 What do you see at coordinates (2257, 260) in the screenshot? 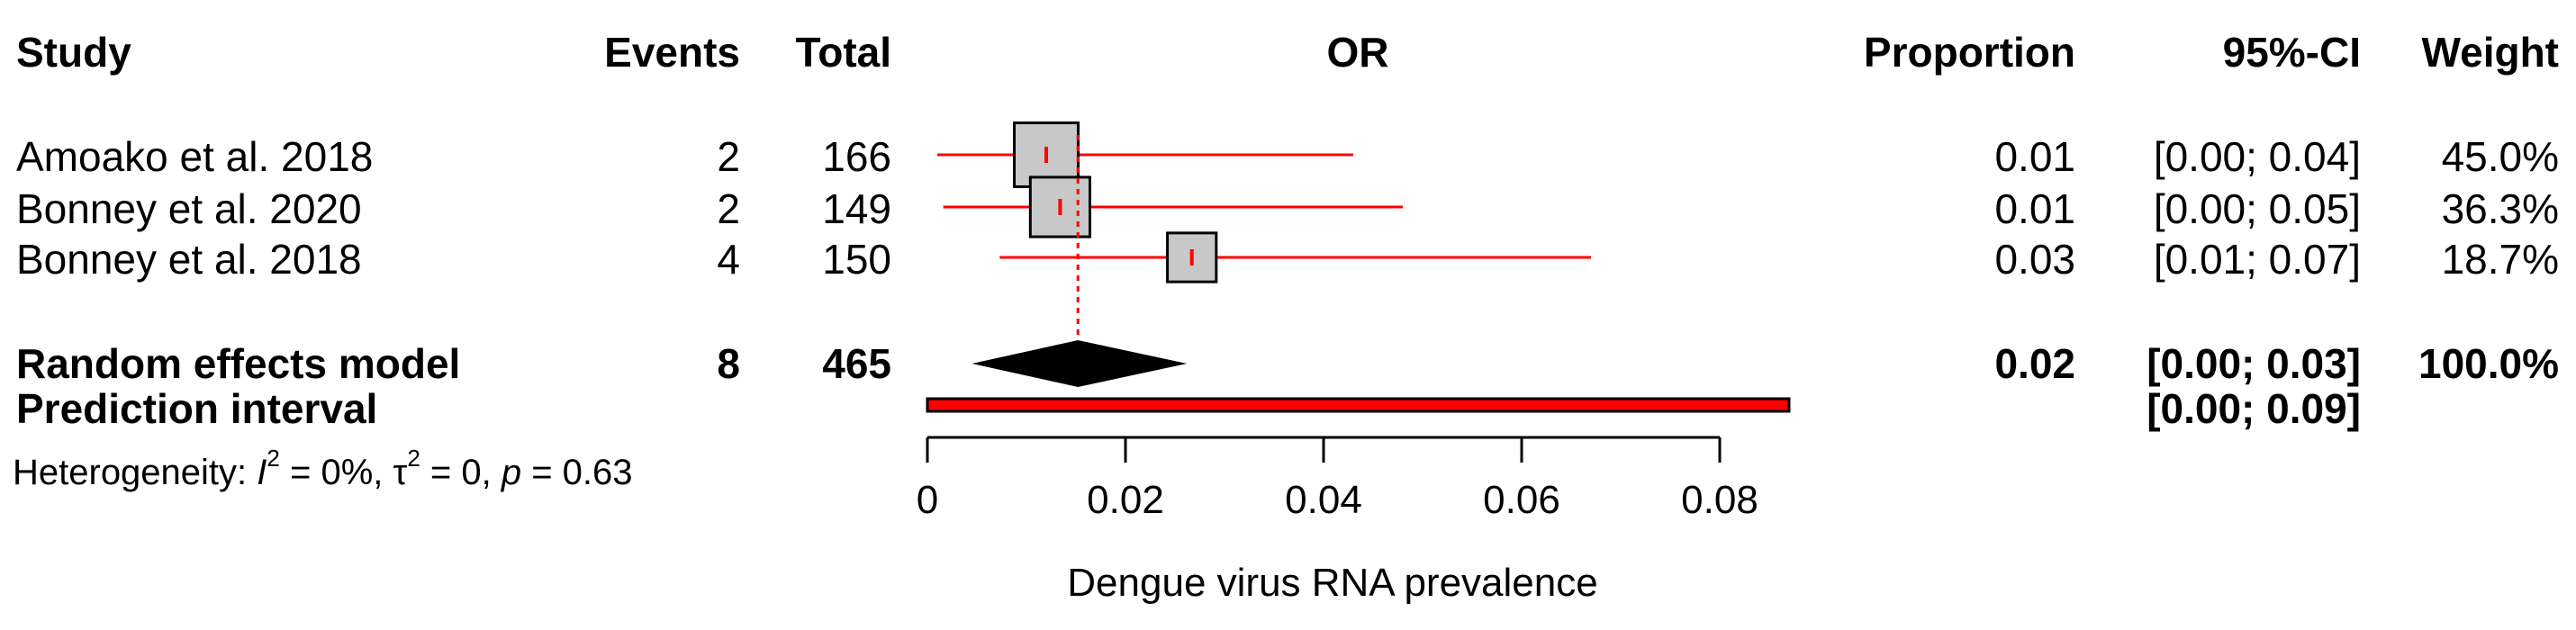
I see `study-ci-text: [0.01; 0.07]` at bounding box center [2257, 260].